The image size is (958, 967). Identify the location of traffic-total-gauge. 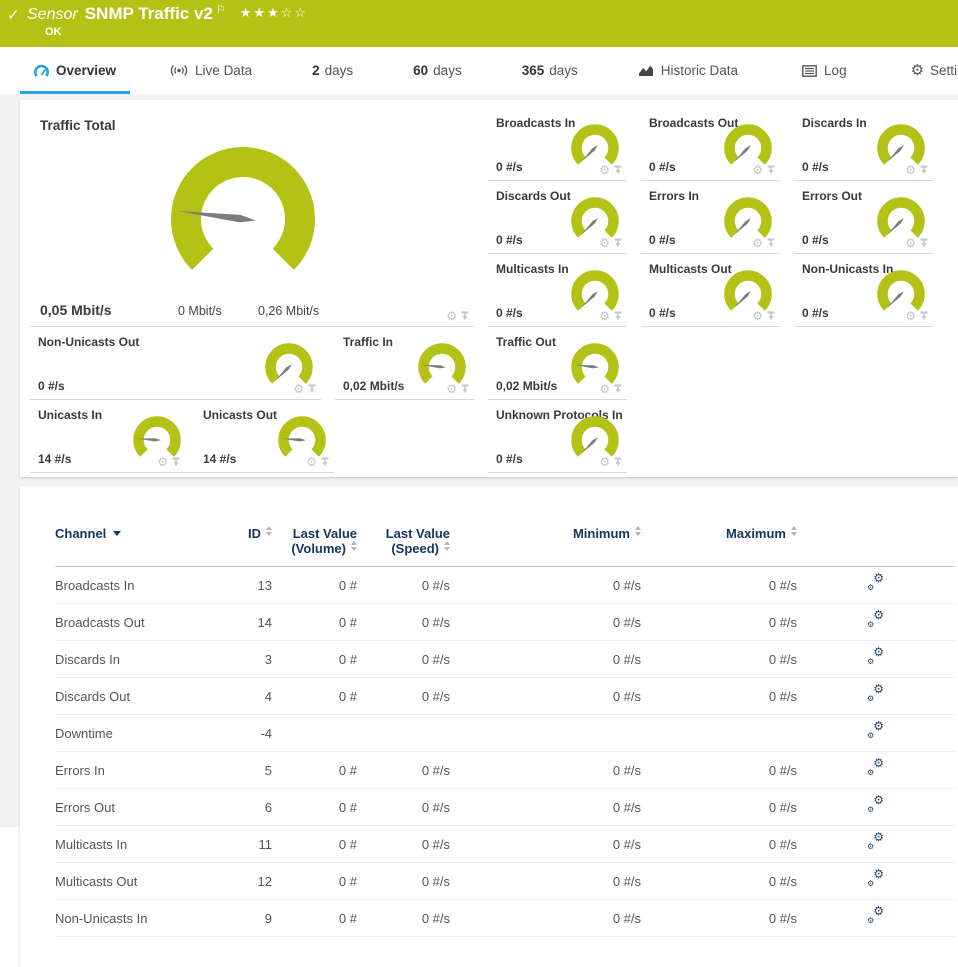
(243, 208).